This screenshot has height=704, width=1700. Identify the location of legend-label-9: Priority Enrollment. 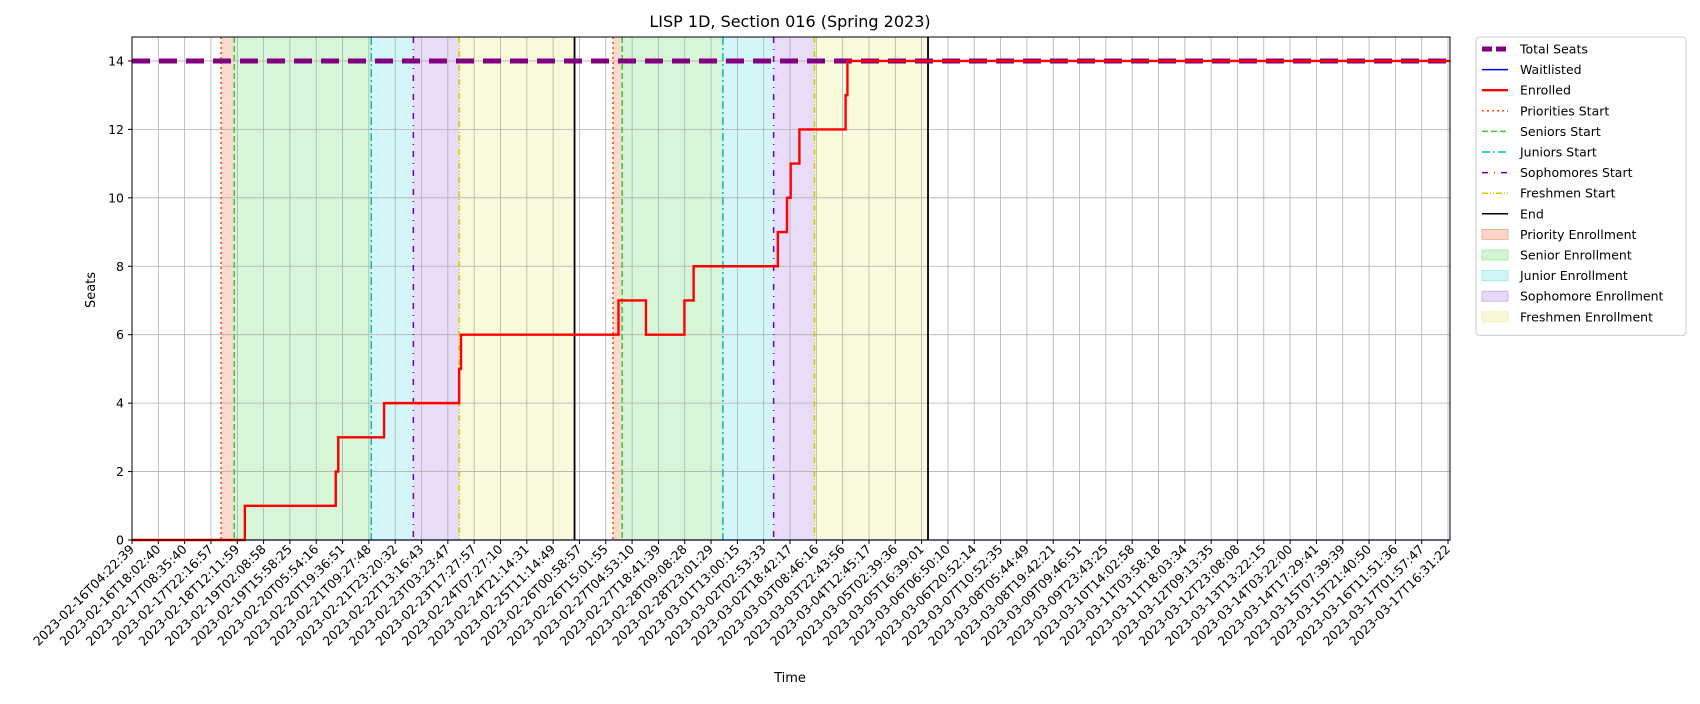
(1578, 234).